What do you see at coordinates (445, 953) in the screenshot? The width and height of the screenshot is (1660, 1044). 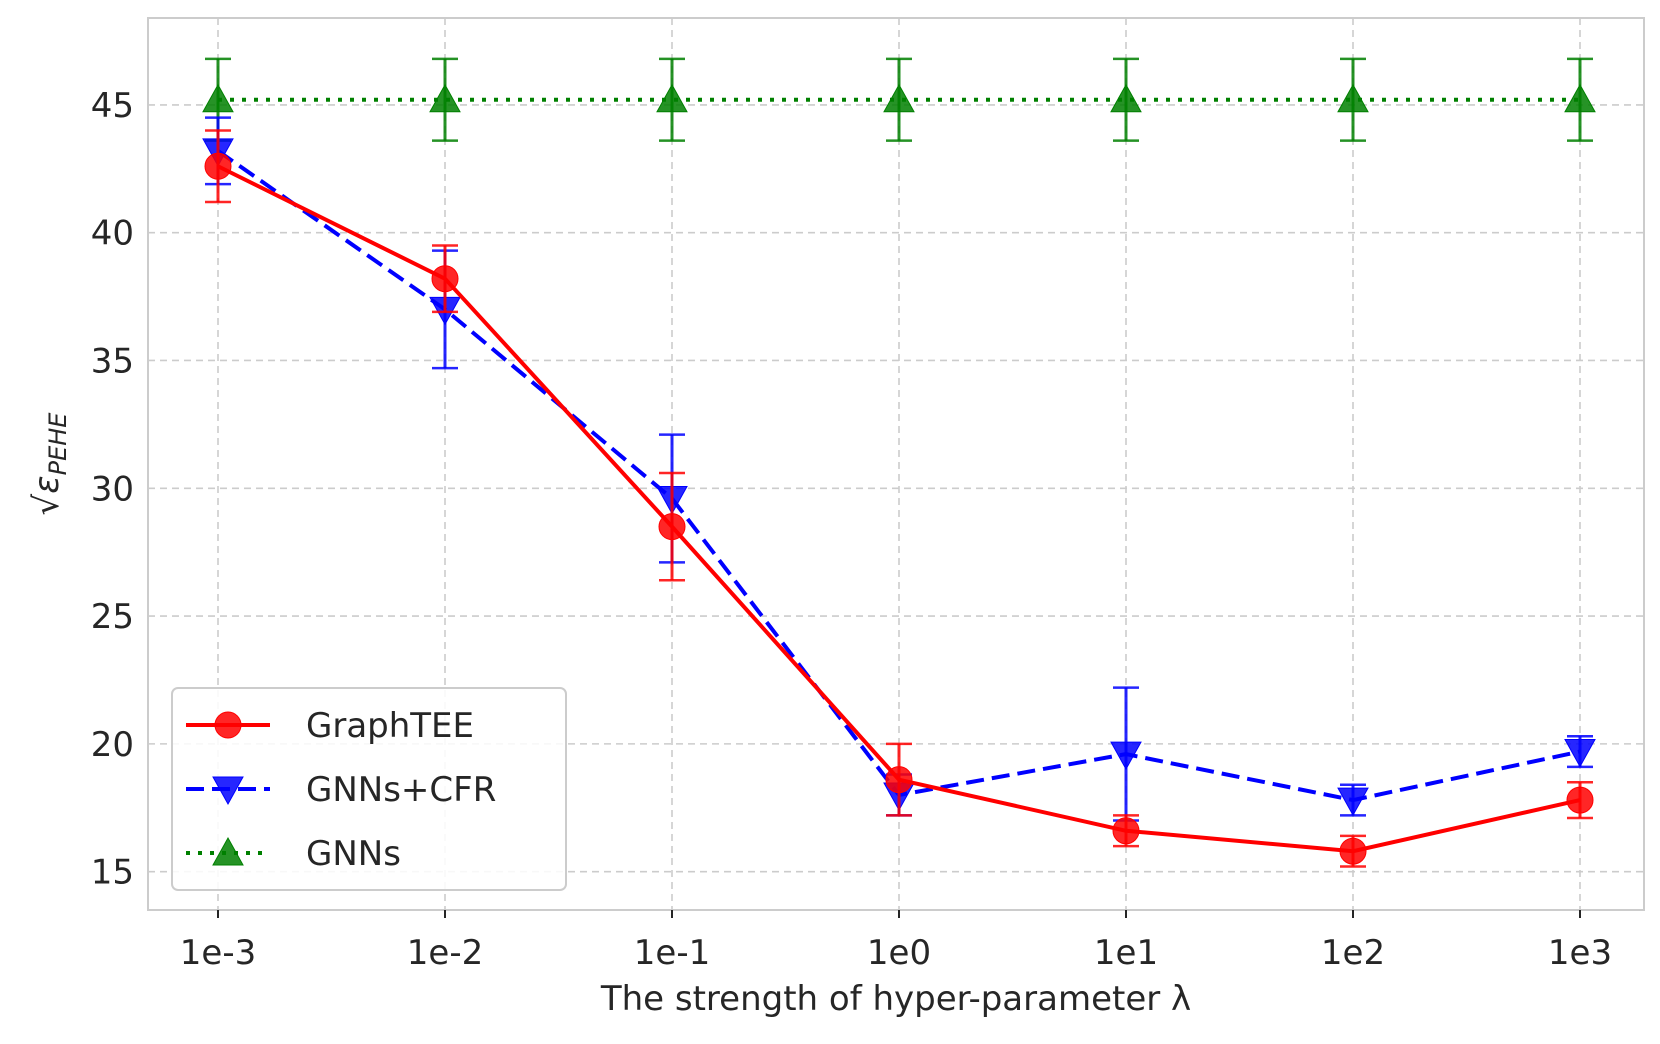 I see `x-tick-label: 1e-2` at bounding box center [445, 953].